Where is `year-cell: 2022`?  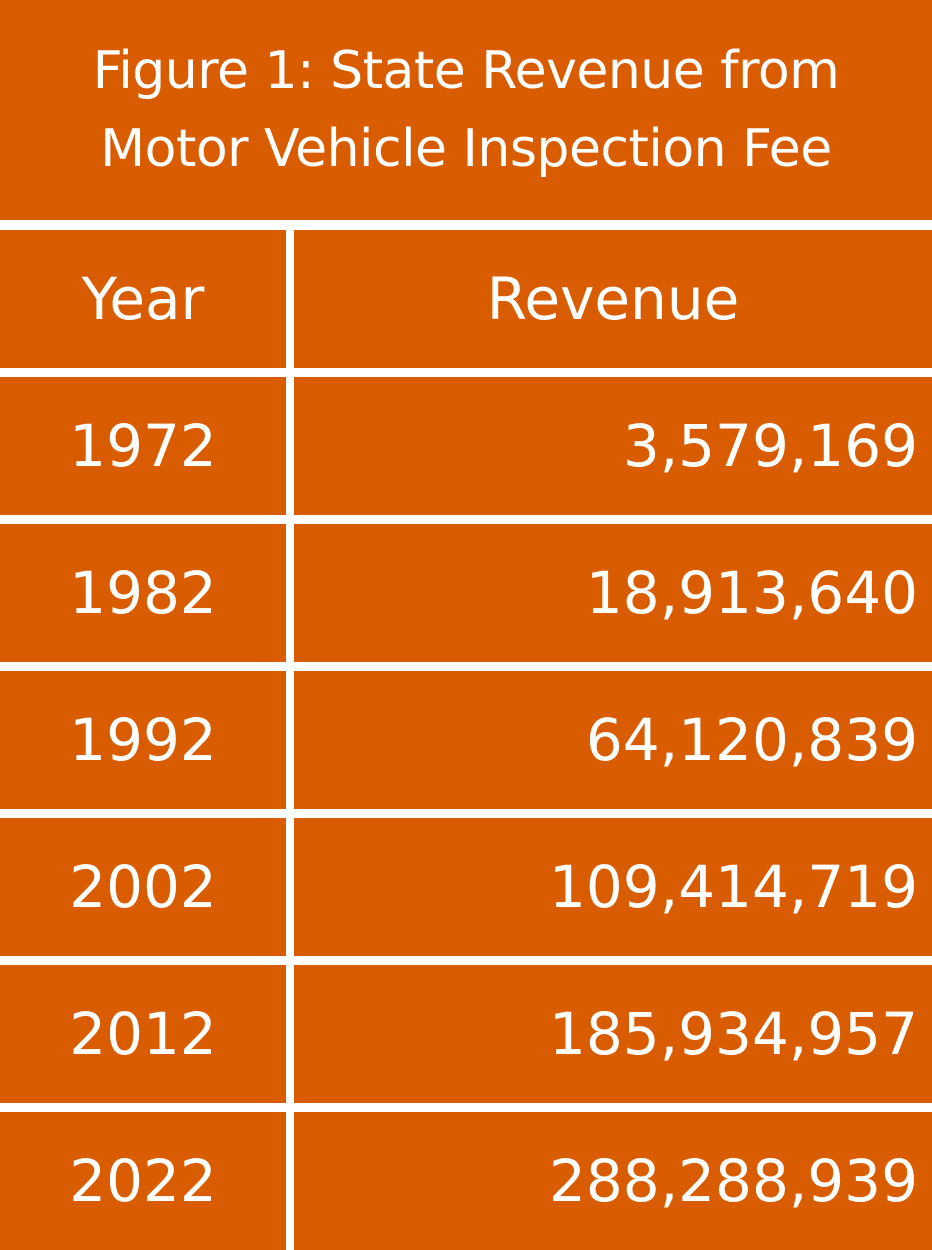 year-cell: 2022 is located at coordinates (143, 1181).